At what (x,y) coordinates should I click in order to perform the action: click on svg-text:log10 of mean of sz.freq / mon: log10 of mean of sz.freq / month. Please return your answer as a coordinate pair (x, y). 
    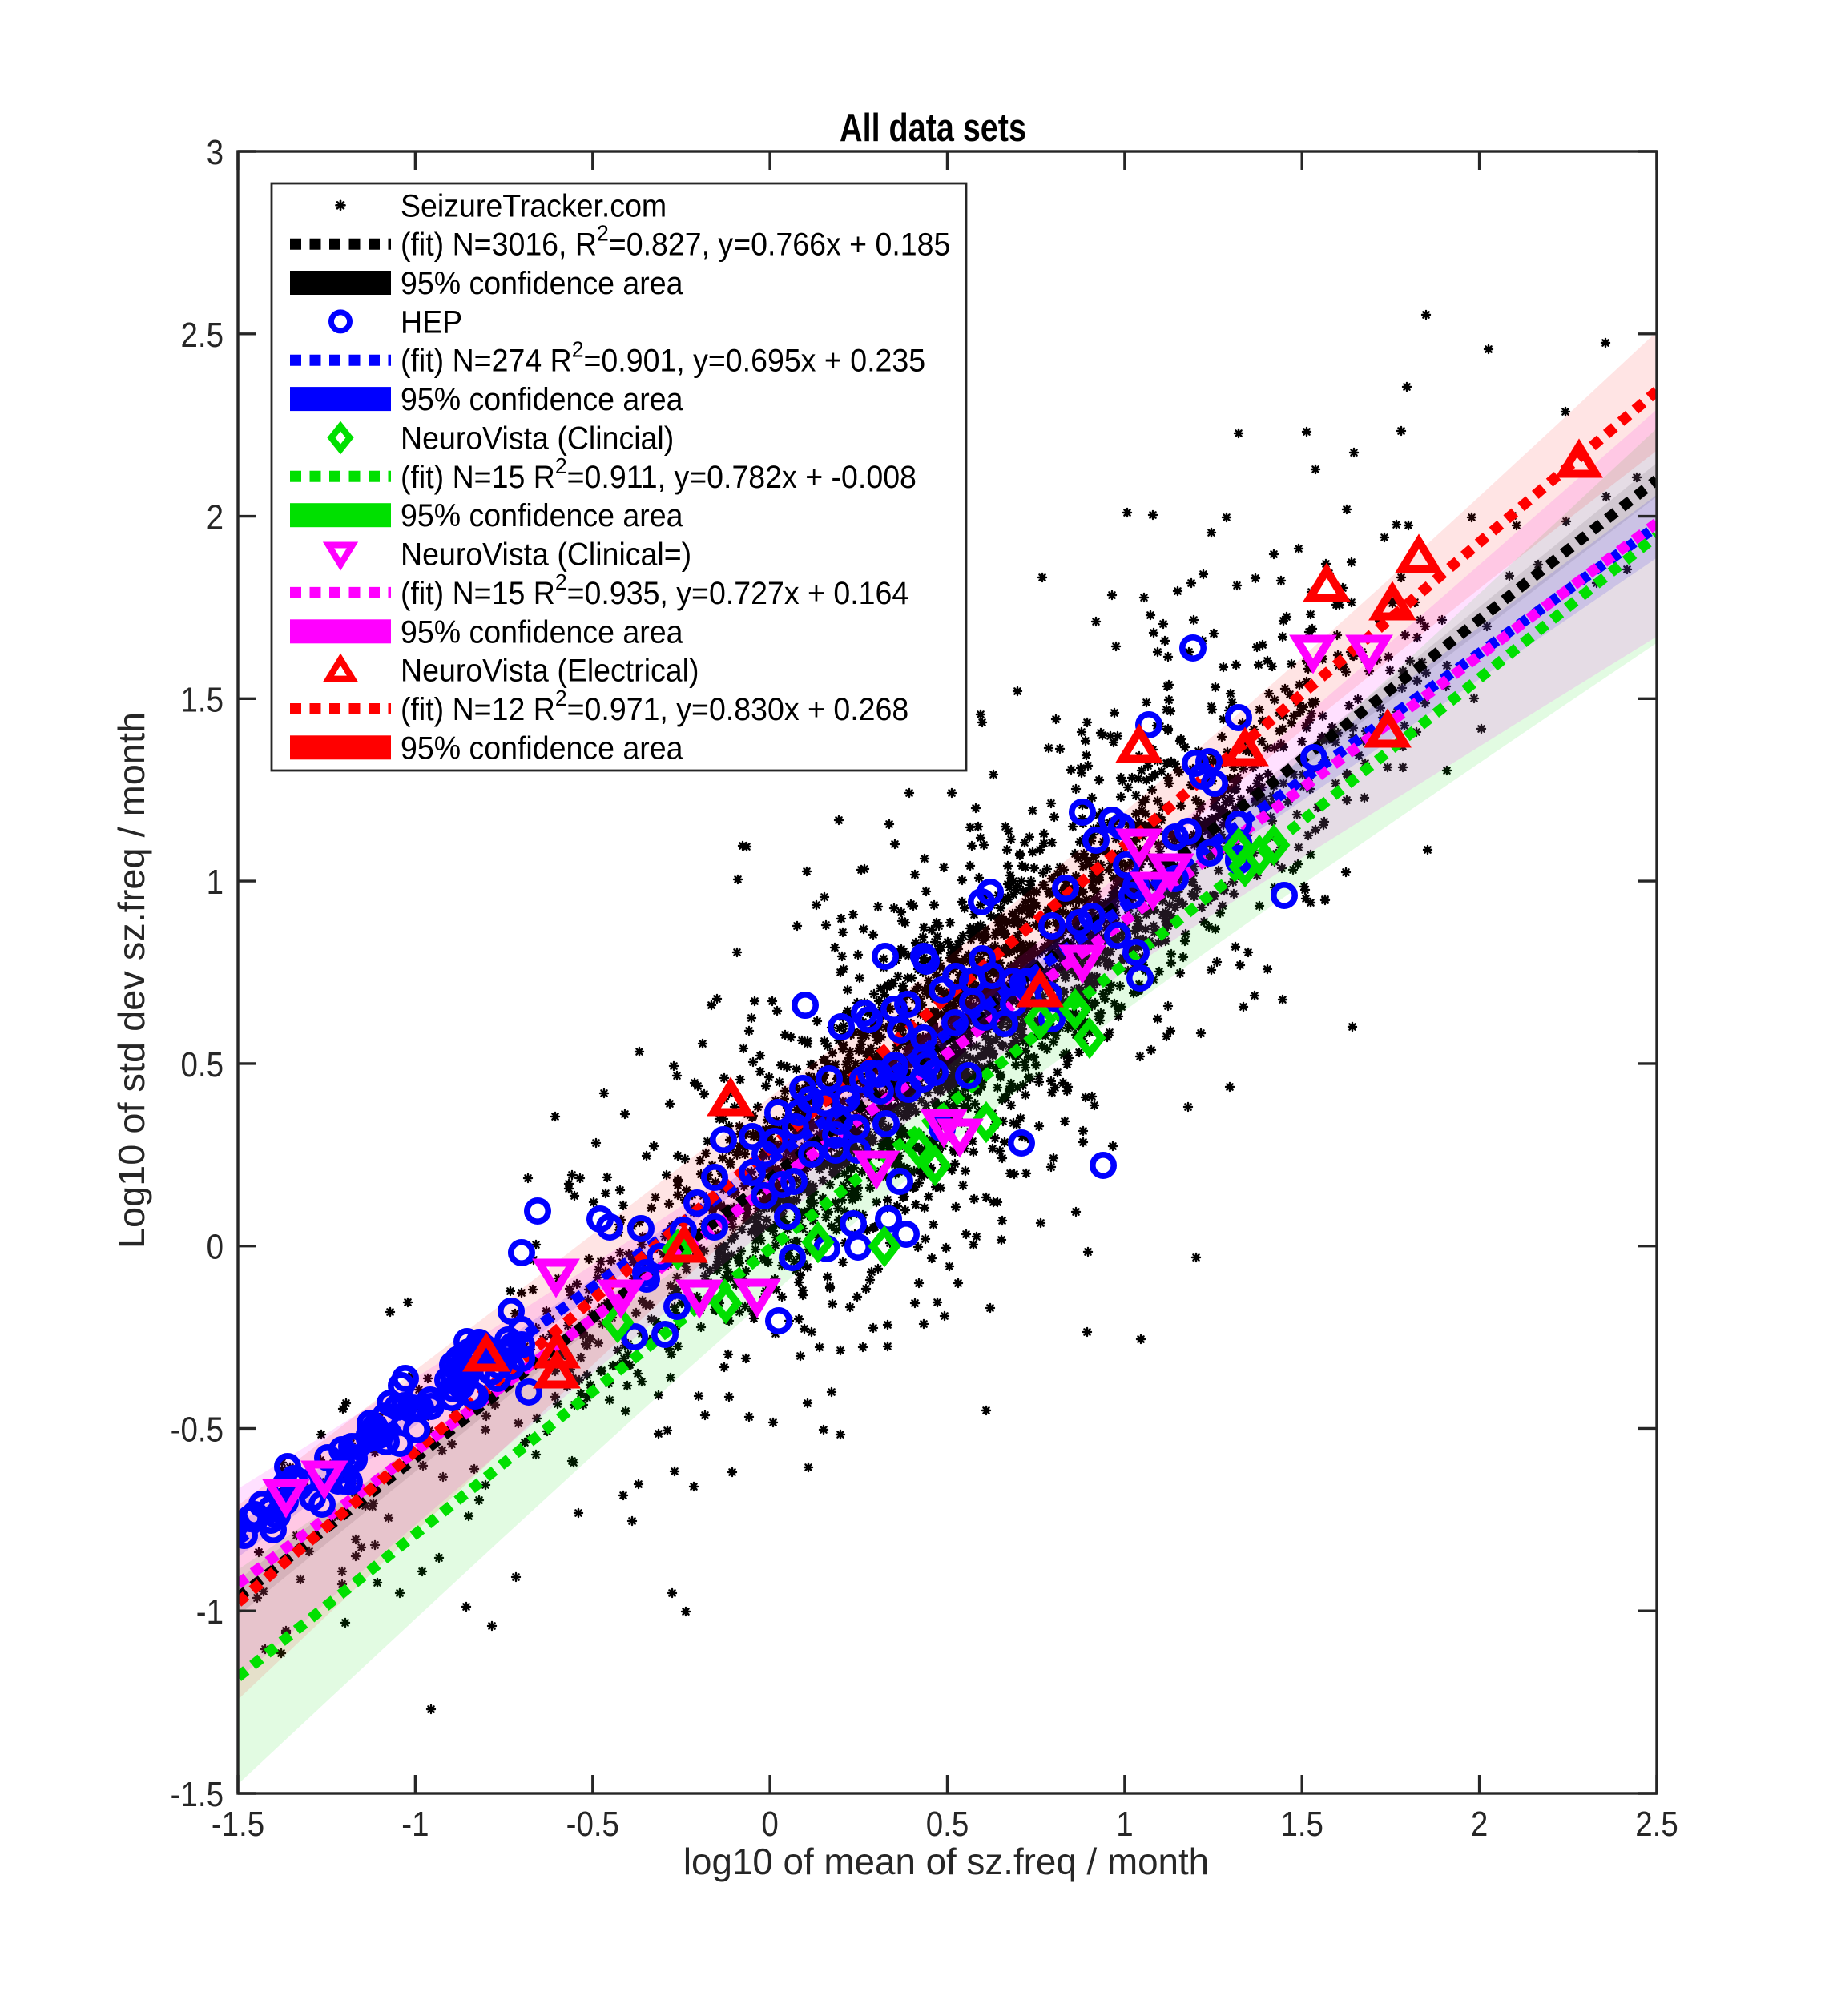
    Looking at the image, I should click on (946, 1861).